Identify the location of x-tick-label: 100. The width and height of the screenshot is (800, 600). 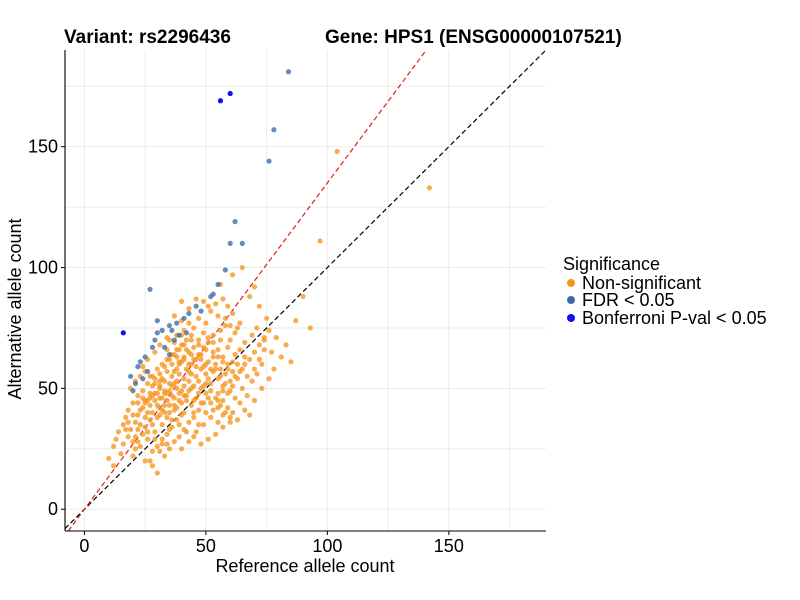
(327, 546).